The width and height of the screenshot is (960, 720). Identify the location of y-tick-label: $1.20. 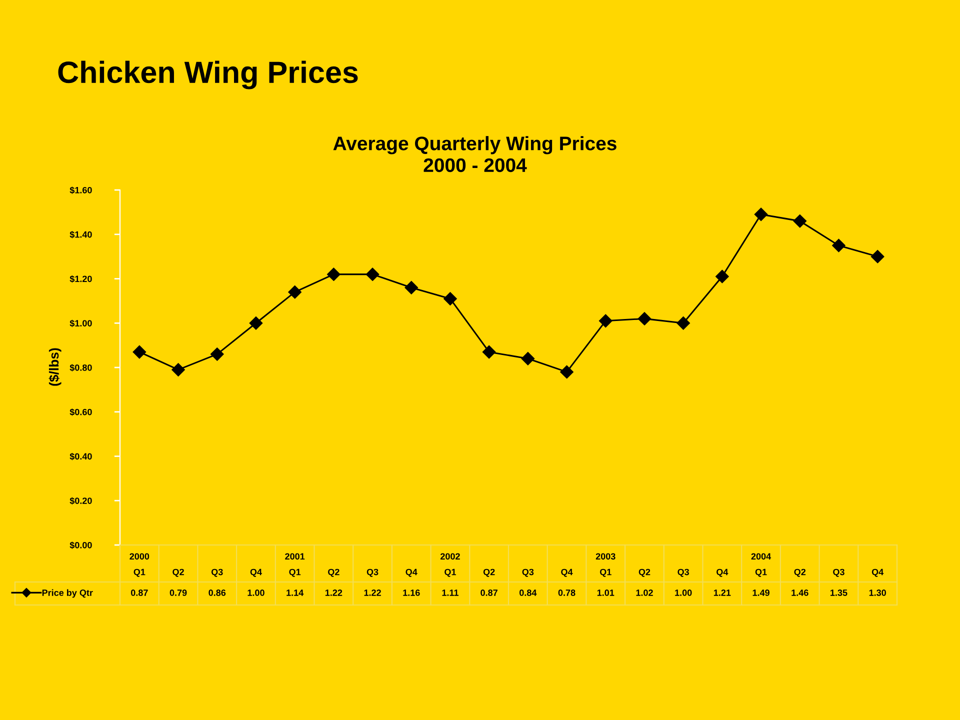
(81, 279).